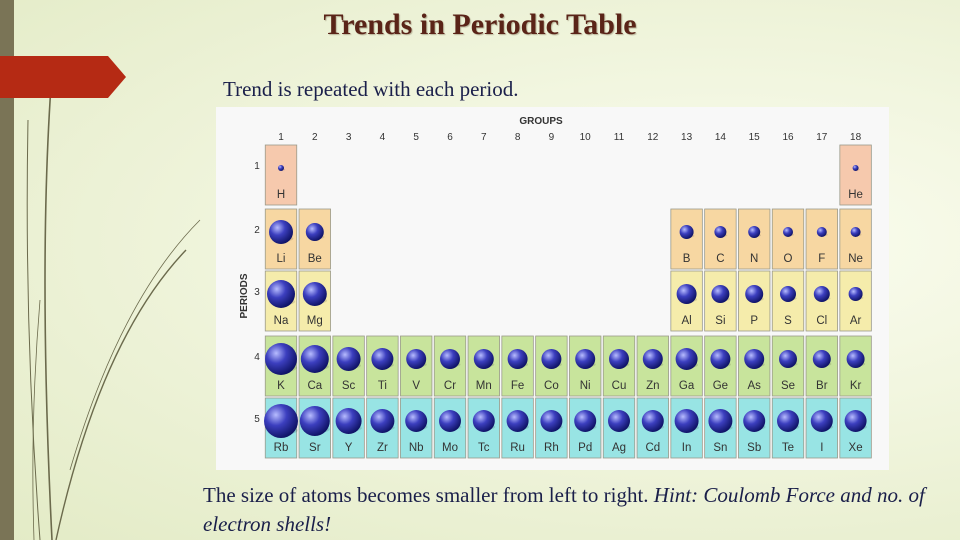 Image resolution: width=960 pixels, height=540 pixels. I want to click on element-symbol: P, so click(754, 321).